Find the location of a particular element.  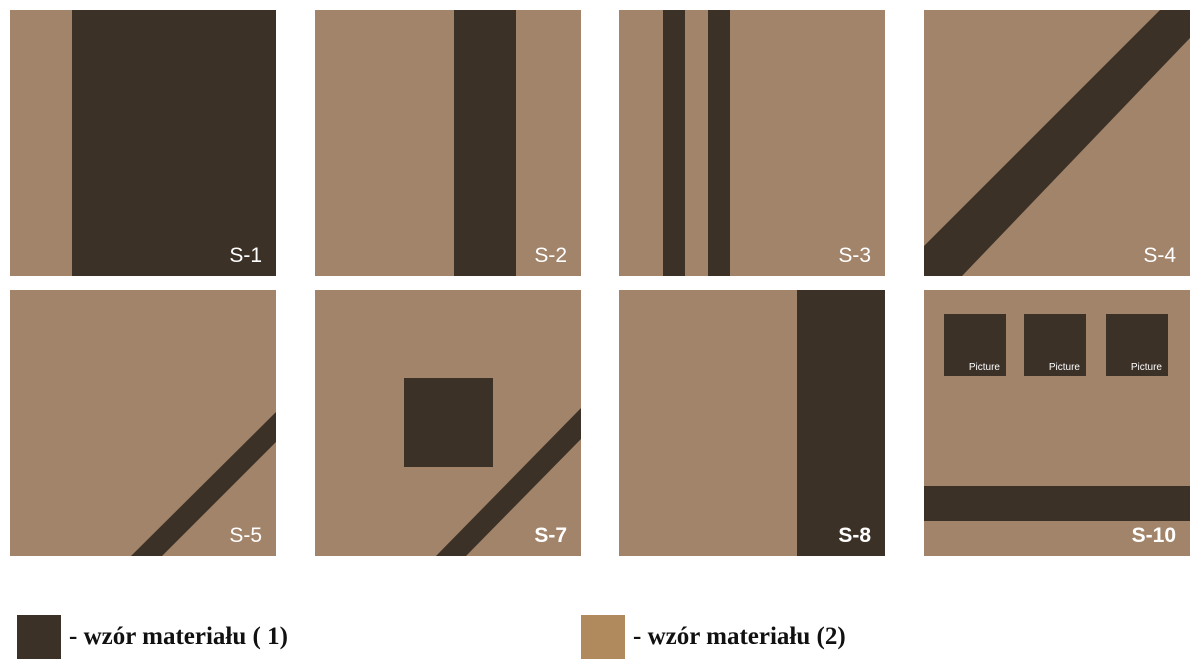

material-2-swatch is located at coordinates (603, 637).